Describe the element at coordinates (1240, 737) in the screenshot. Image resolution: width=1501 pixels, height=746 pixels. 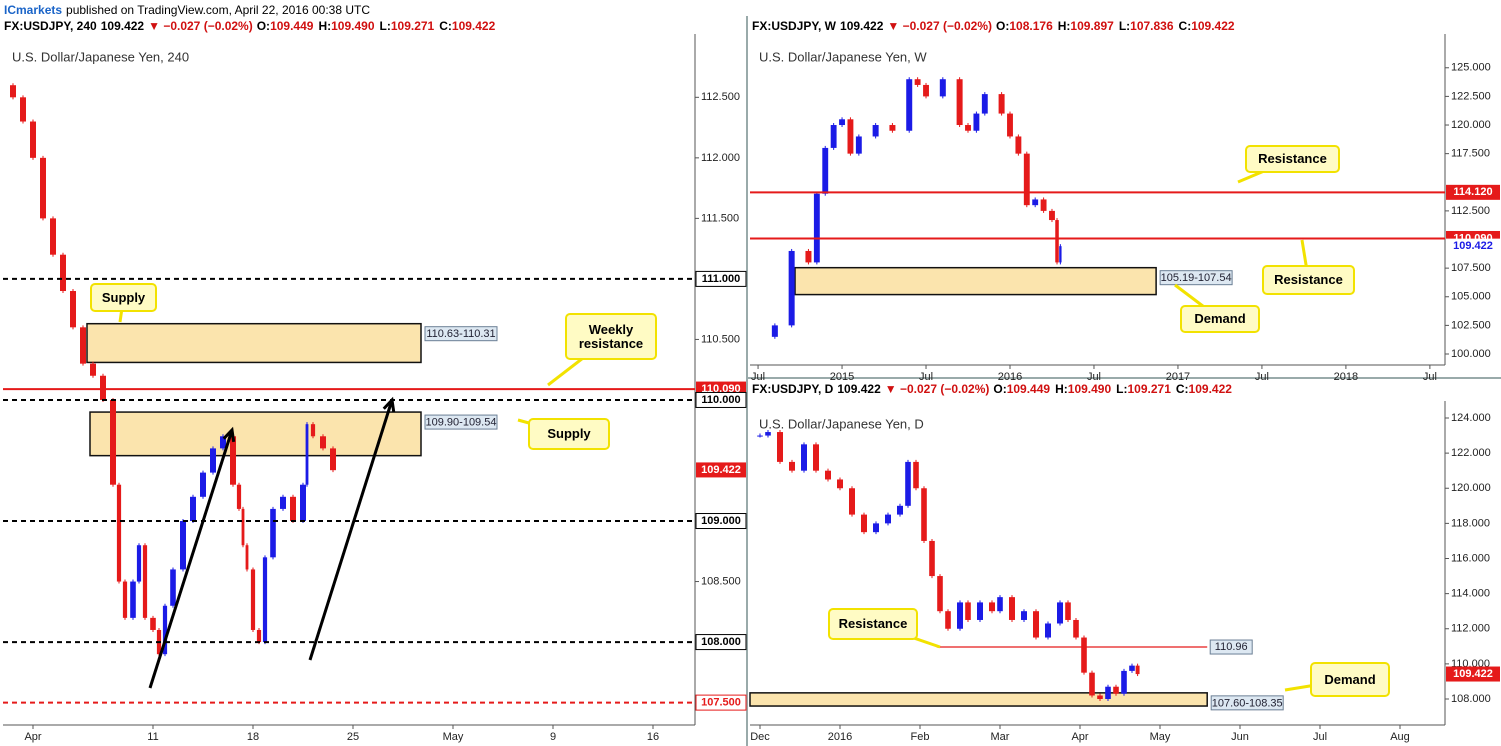
I see `x-tick-label: Jun` at that location.